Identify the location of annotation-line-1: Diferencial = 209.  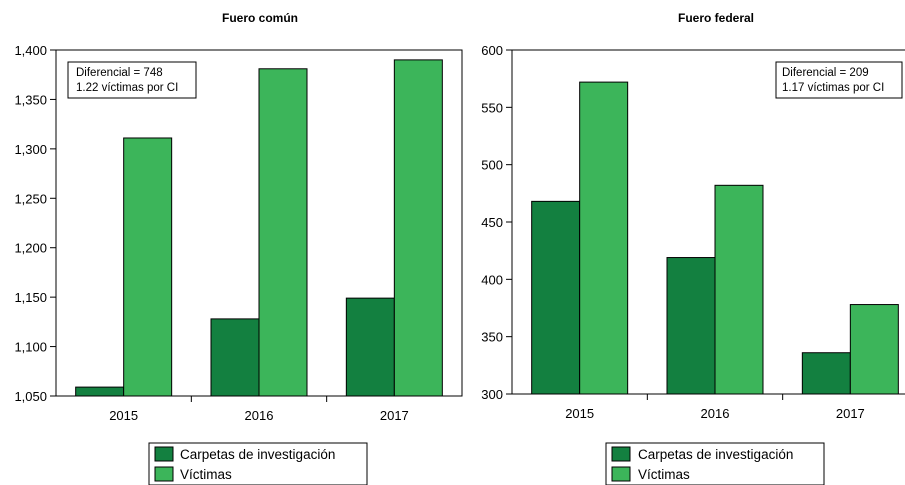
(825, 73).